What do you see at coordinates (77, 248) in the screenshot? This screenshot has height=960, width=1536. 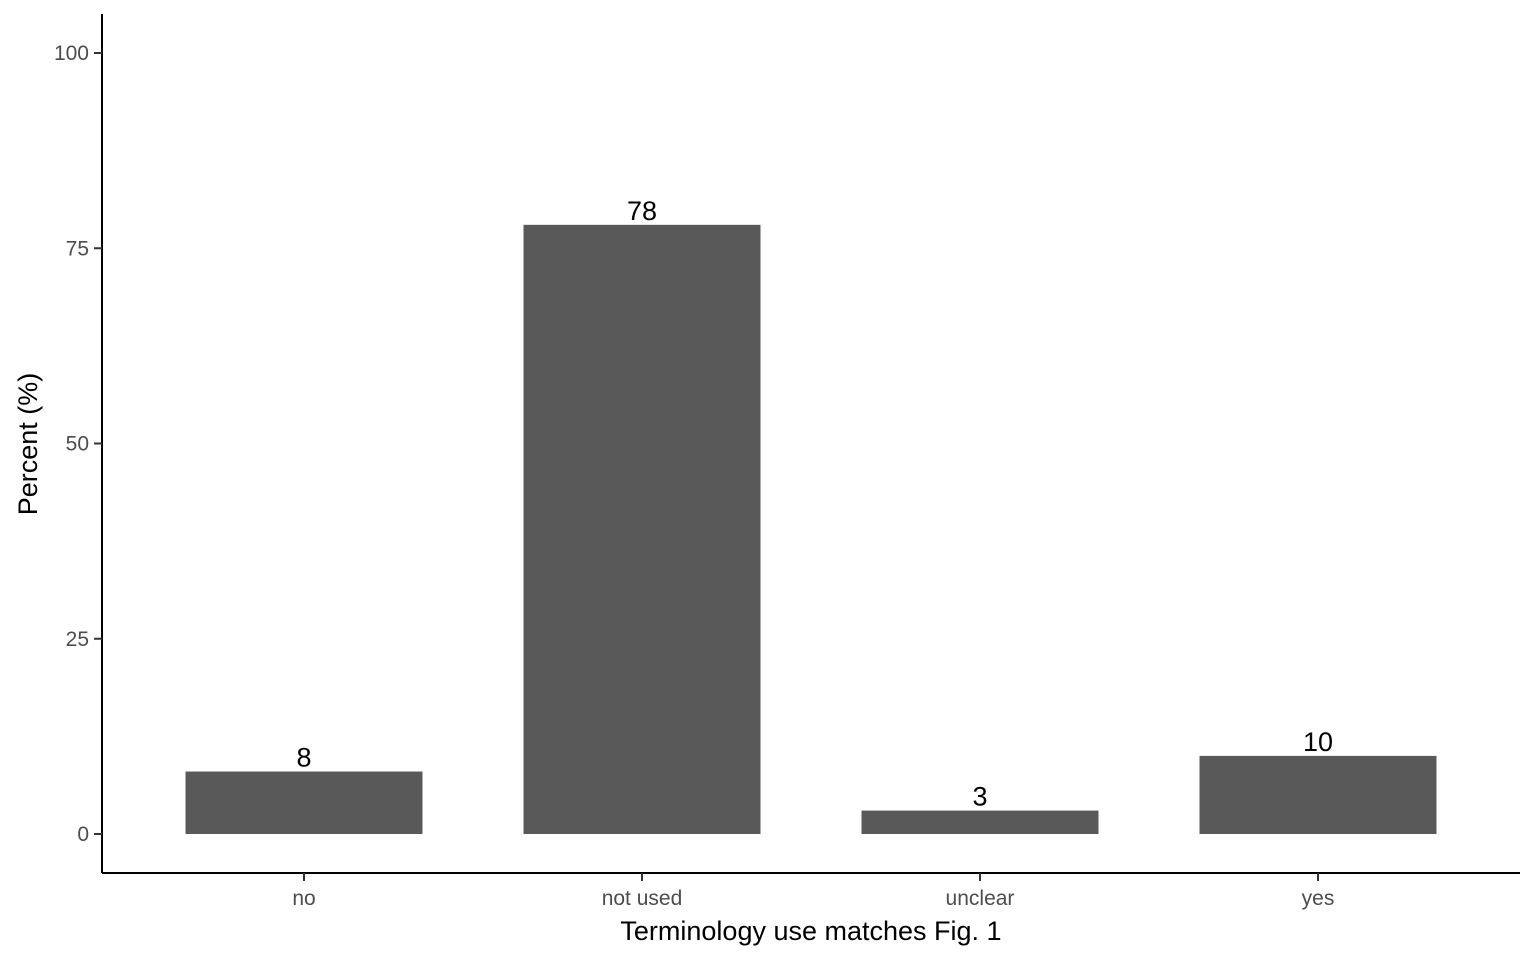 I see `y-tick-label-75: 75` at bounding box center [77, 248].